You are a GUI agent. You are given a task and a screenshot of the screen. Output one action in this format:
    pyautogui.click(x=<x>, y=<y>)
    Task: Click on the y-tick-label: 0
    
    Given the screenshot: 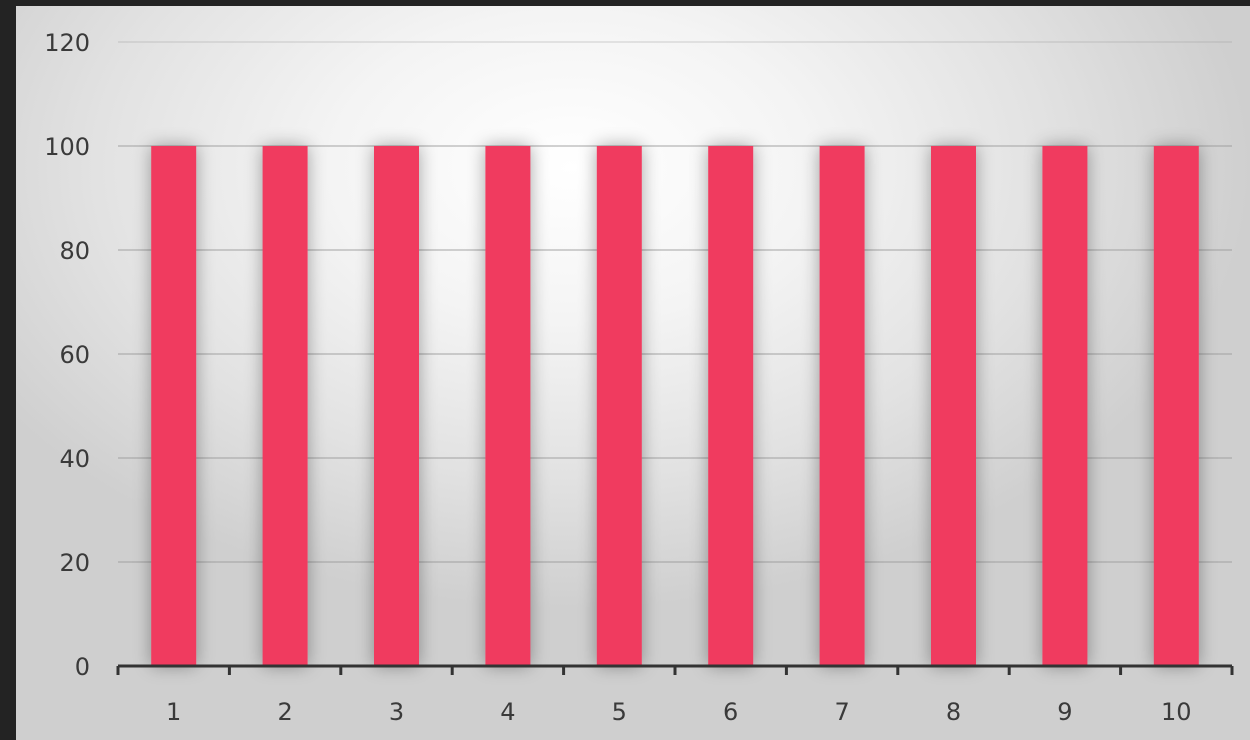 What is the action you would take?
    pyautogui.click(x=82, y=667)
    